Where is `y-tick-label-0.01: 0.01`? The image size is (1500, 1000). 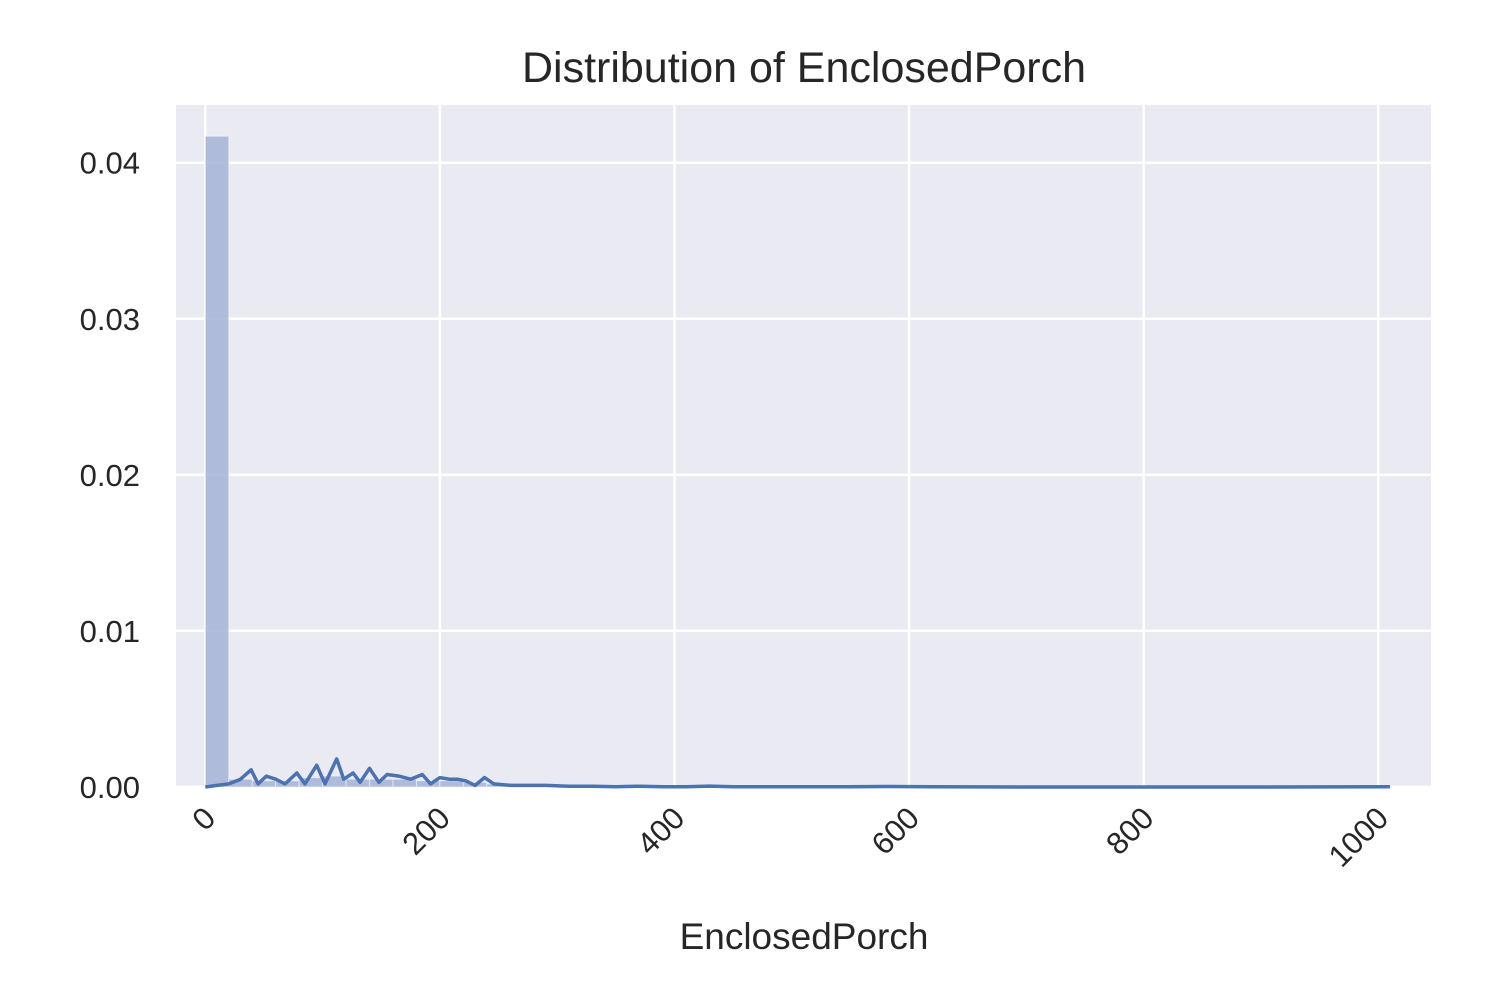
y-tick-label-0.01: 0.01 is located at coordinates (110, 631).